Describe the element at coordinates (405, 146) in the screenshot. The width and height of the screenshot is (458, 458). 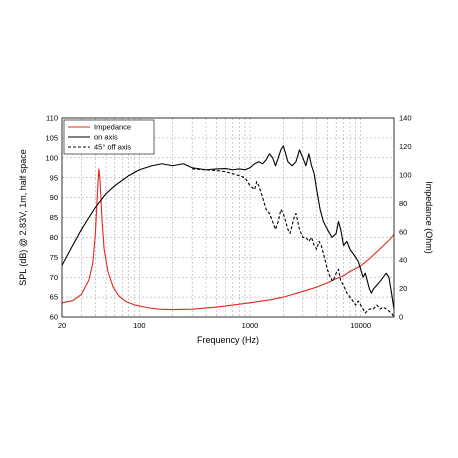
I see `y-right-tick-label: 120` at that location.